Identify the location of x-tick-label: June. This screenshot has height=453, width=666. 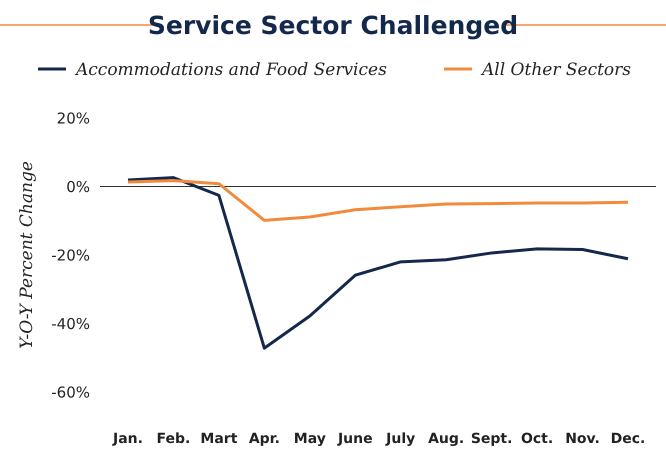
(354, 439).